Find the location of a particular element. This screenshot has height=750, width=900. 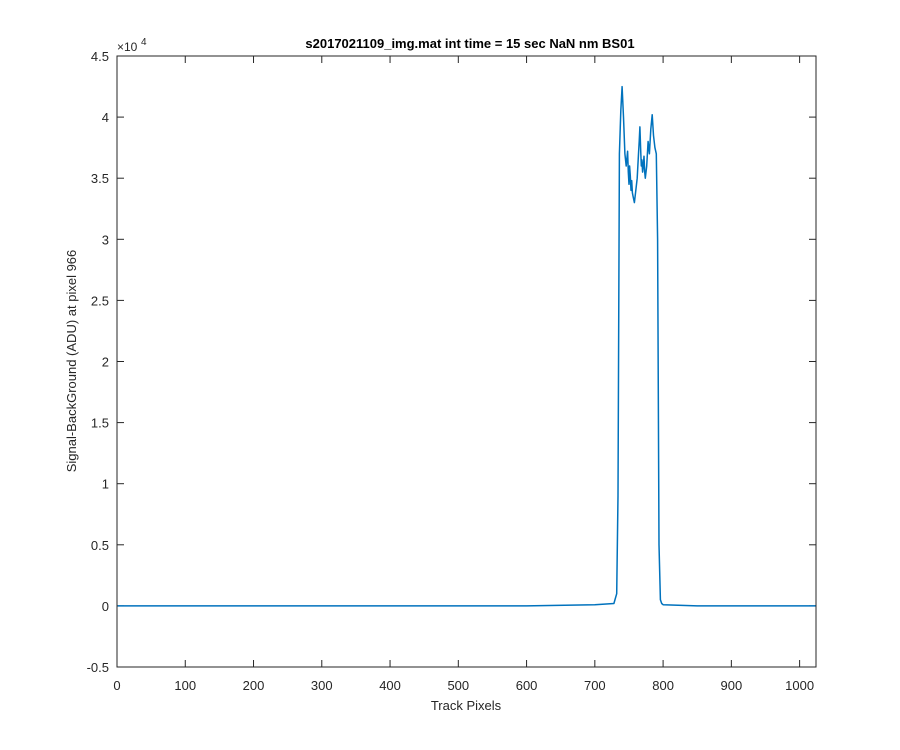

x-tick-label: 300 is located at coordinates (322, 685).